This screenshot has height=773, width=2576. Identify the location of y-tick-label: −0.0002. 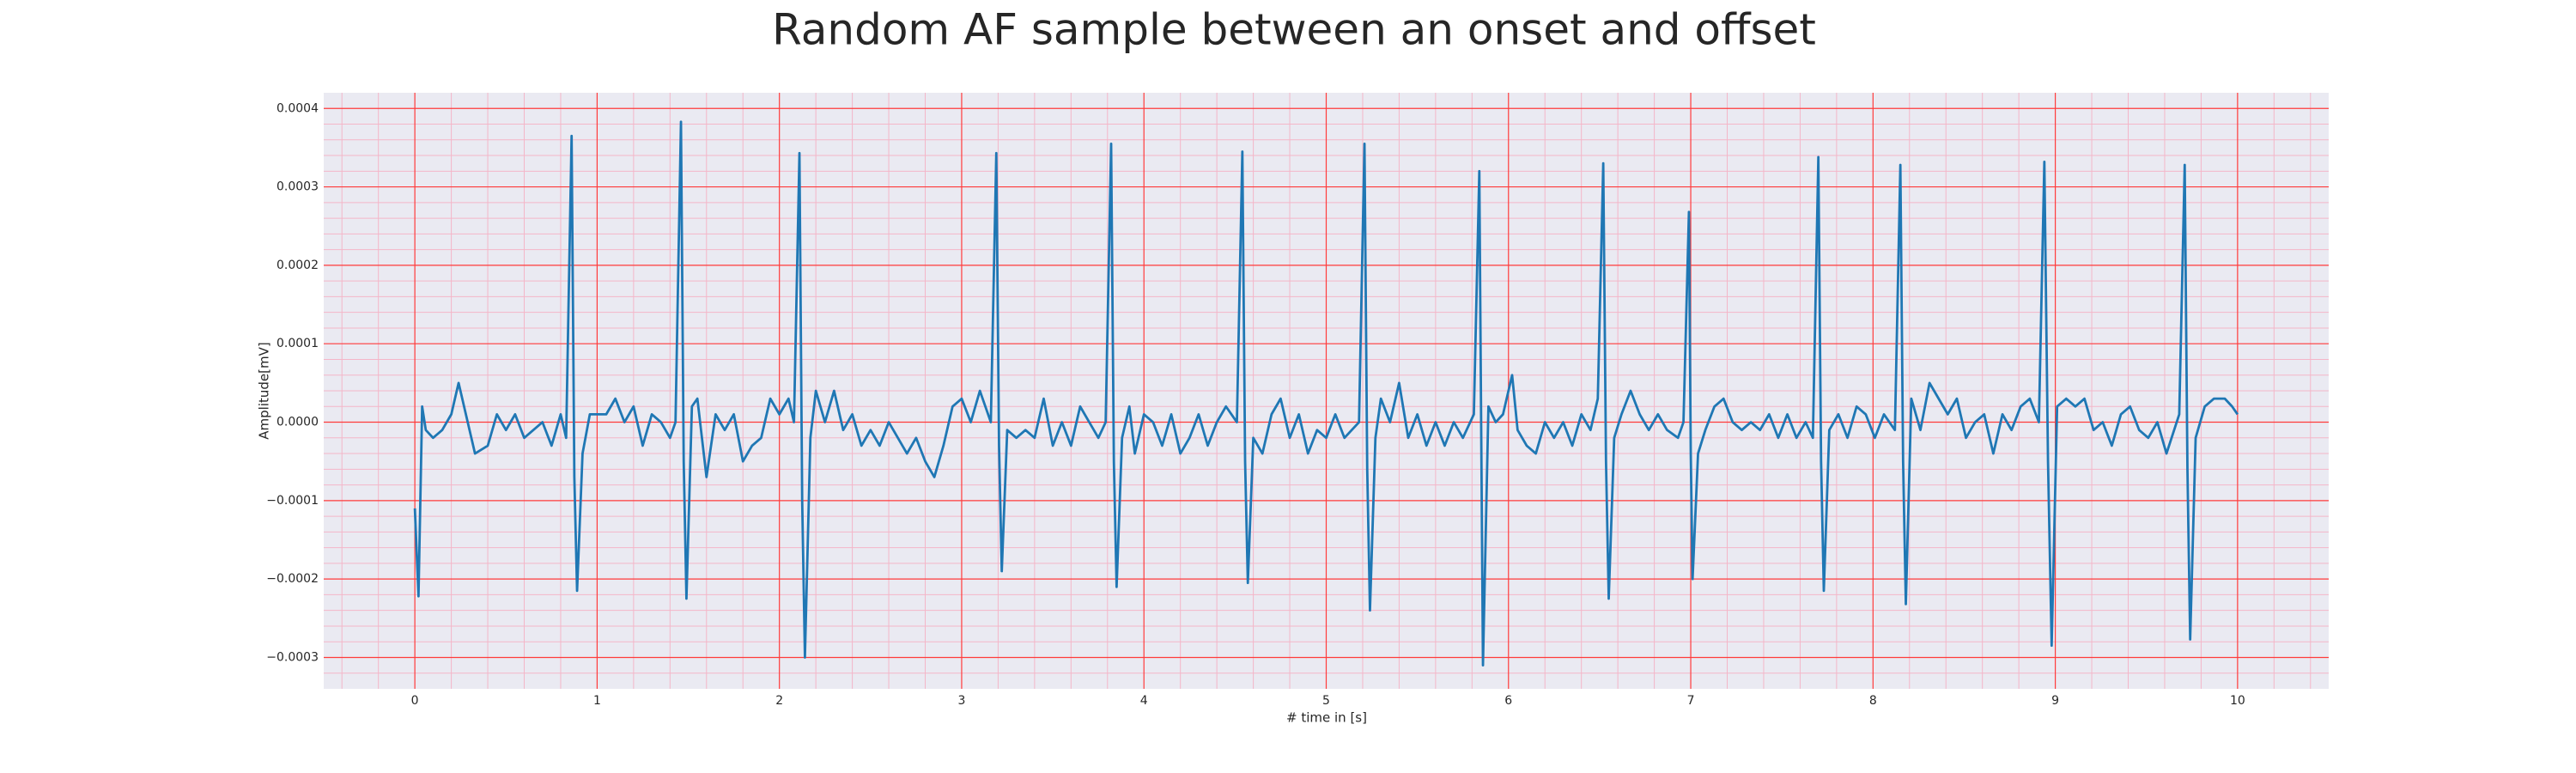
(292, 579).